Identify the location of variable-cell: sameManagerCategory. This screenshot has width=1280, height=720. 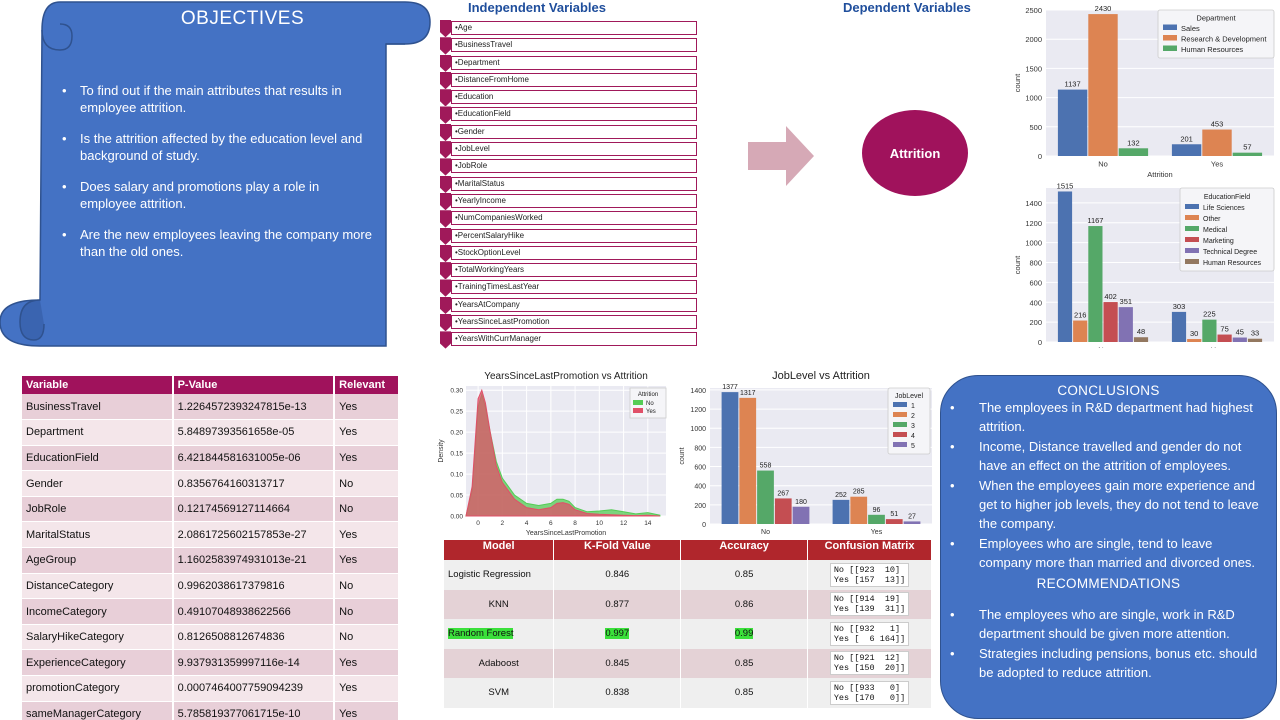
(98, 710).